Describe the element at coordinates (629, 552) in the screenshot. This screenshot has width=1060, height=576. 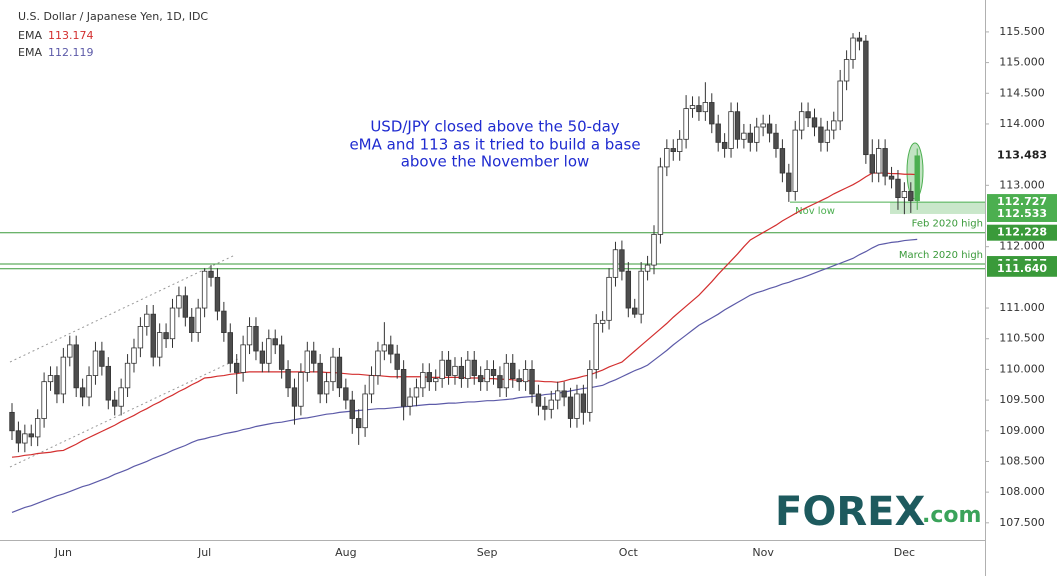
I see `x-tick-label: Oct` at that location.